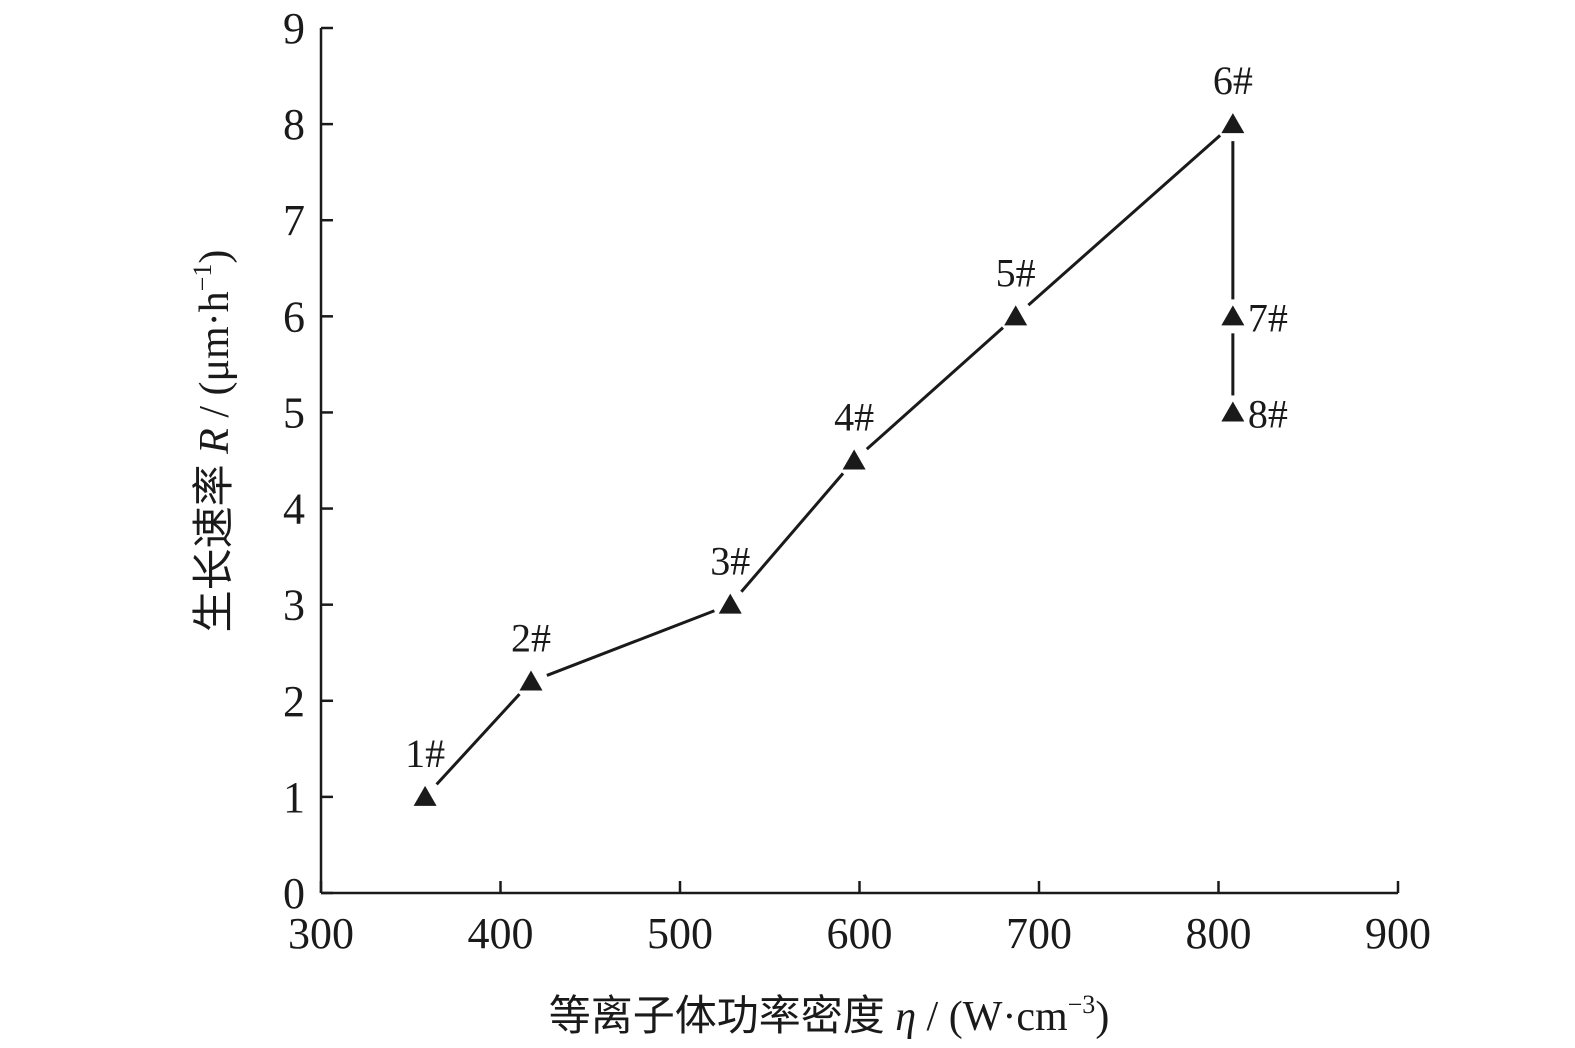 The image size is (1575, 1048). Describe the element at coordinates (321, 933) in the screenshot. I see `x-tick-label: 300` at that location.